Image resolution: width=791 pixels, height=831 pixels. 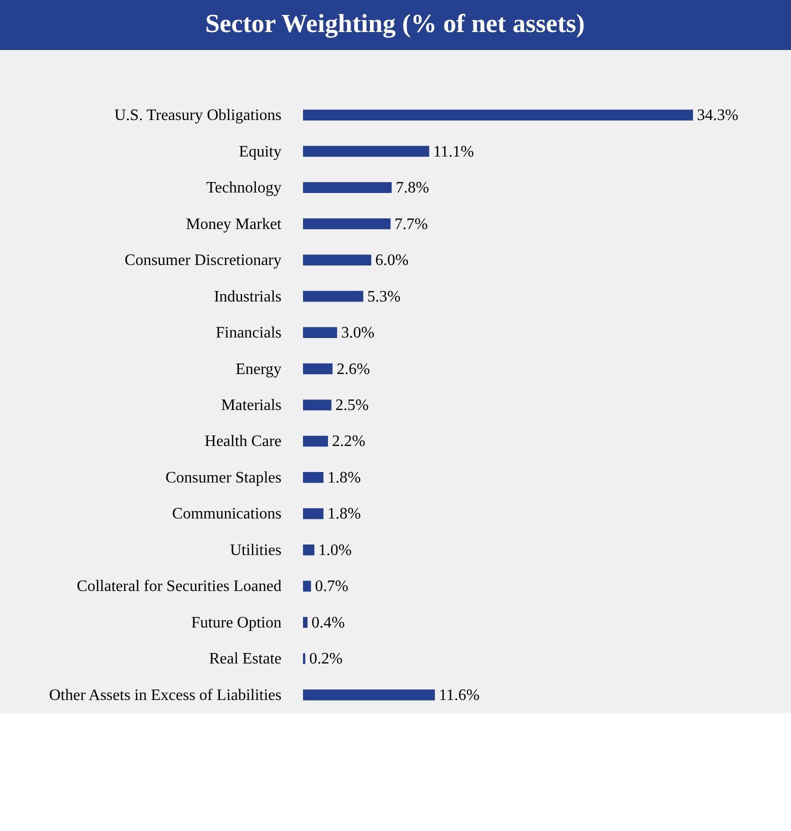 What do you see at coordinates (384, 297) in the screenshot?
I see `data-label: 5.3%` at bounding box center [384, 297].